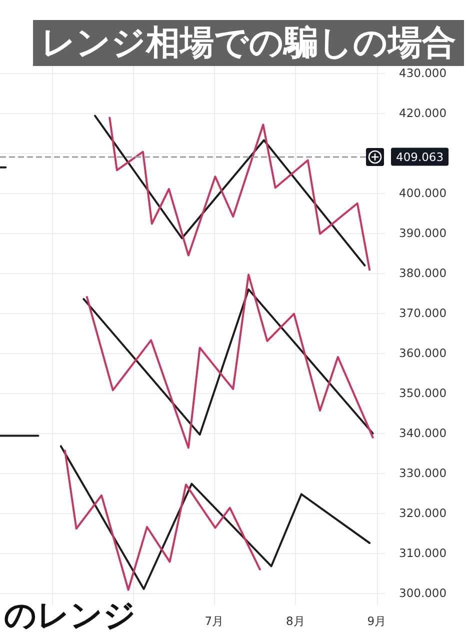  Describe the element at coordinates (296, 621) in the screenshot. I see `x-tick-label: 8月` at that location.